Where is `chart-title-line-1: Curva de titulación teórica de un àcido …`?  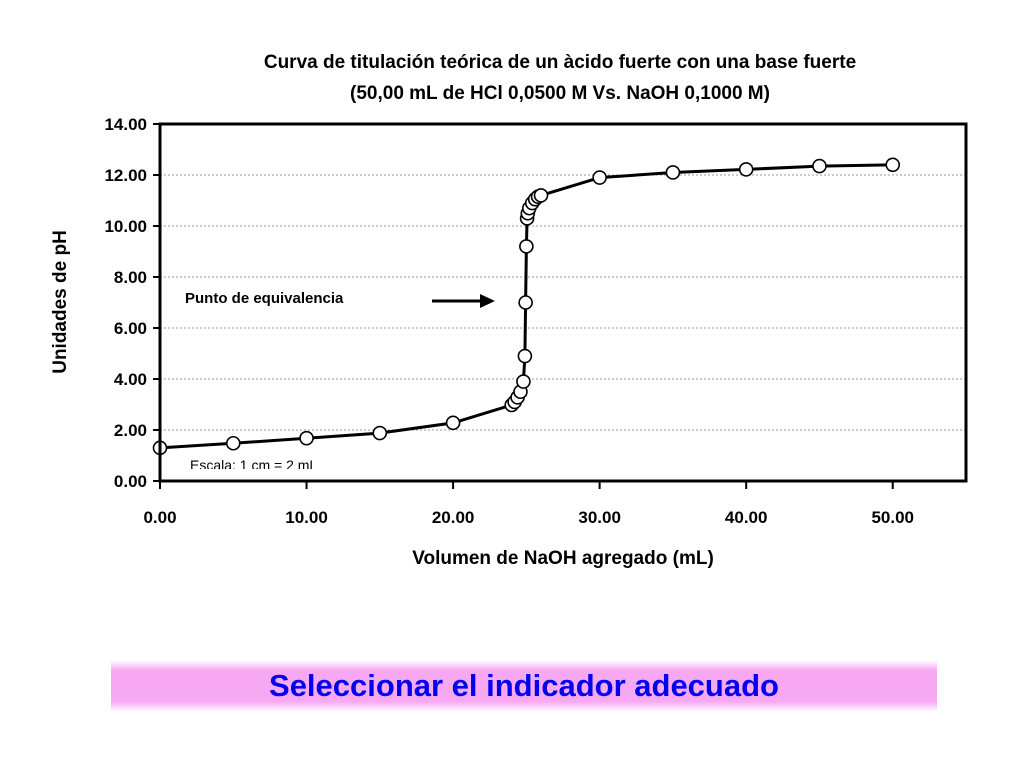 chart-title-line-1: Curva de titulación teórica de un àcido … is located at coordinates (560, 62).